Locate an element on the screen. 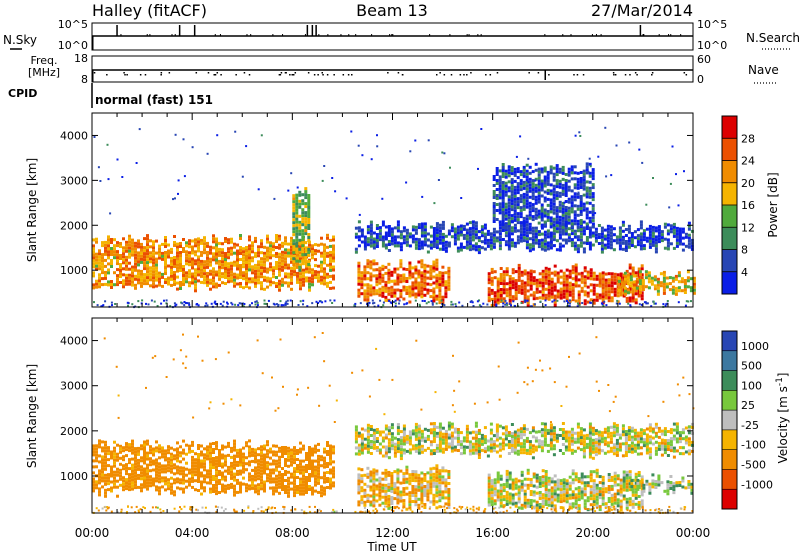 Image resolution: width=800 pixels, height=554 pixels. power-cell-1957 is located at coordinates (425, 245).